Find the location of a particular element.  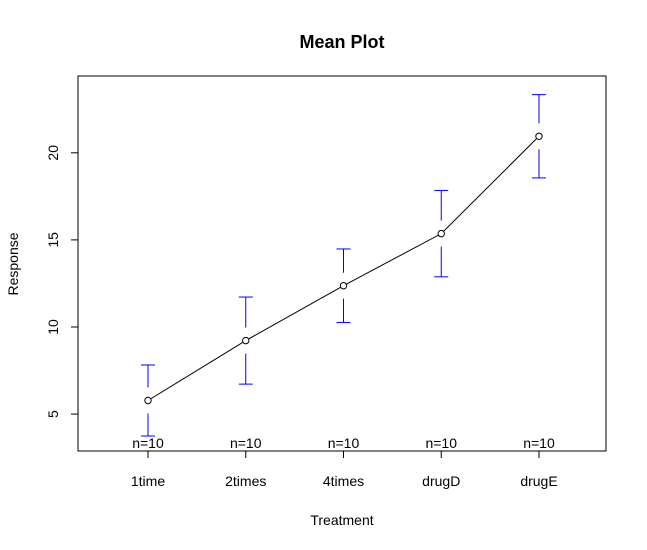

y-tick-label: 15 is located at coordinates (53, 240).